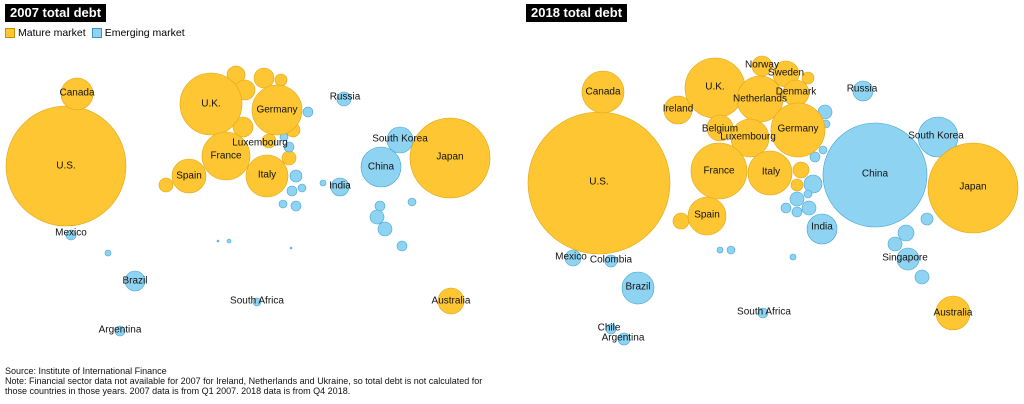  I want to click on label-2018-south-korea: South Korea, so click(936, 136).